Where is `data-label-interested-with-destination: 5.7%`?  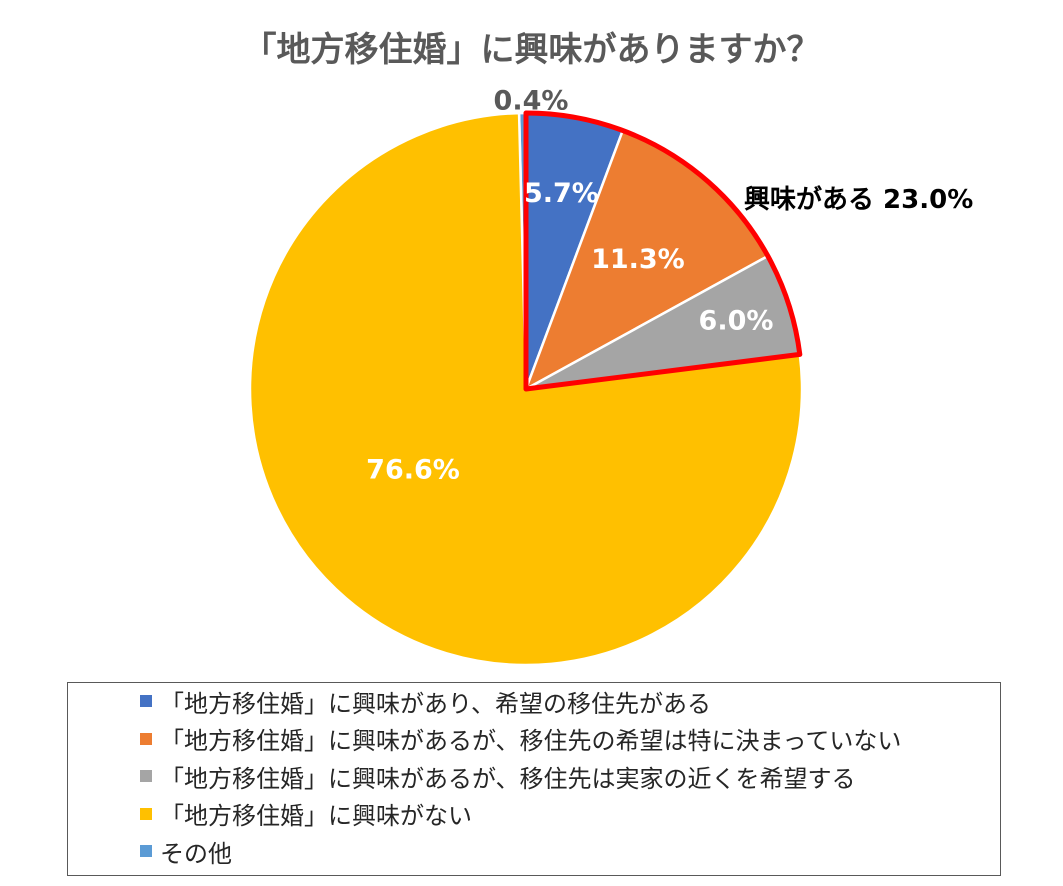 data-label-interested-with-destination: 5.7% is located at coordinates (561, 193).